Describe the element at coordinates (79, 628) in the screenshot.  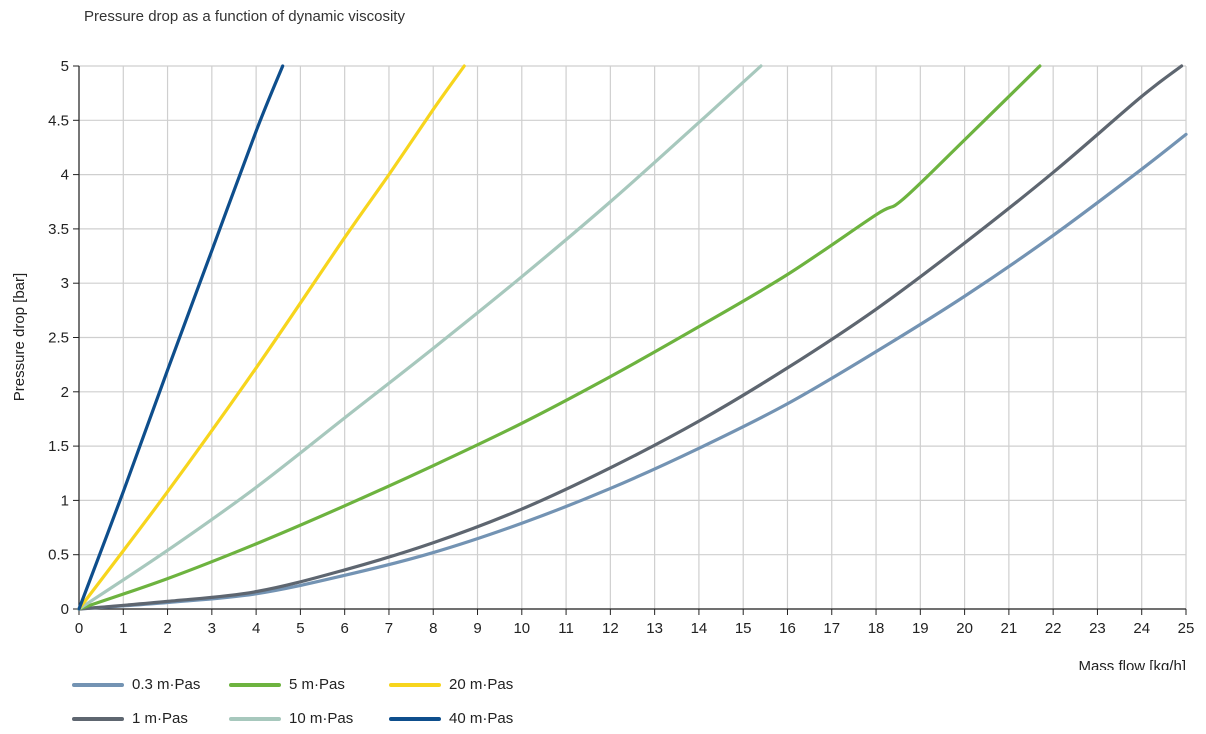
I see `x-tick-label: 0` at that location.